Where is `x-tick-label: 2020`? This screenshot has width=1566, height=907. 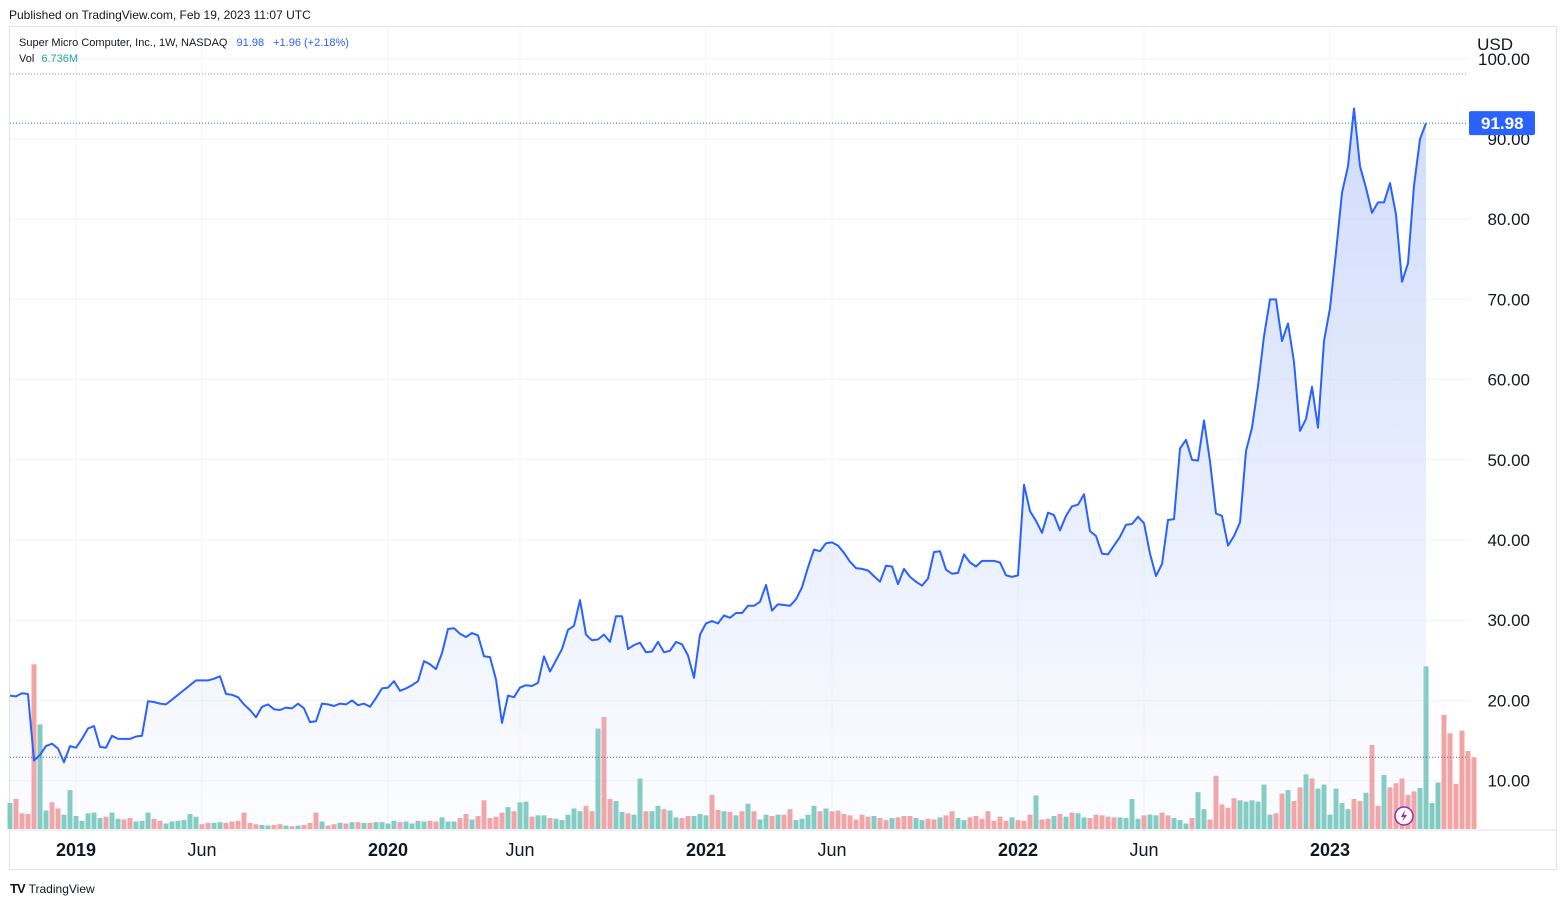 x-tick-label: 2020 is located at coordinates (388, 850).